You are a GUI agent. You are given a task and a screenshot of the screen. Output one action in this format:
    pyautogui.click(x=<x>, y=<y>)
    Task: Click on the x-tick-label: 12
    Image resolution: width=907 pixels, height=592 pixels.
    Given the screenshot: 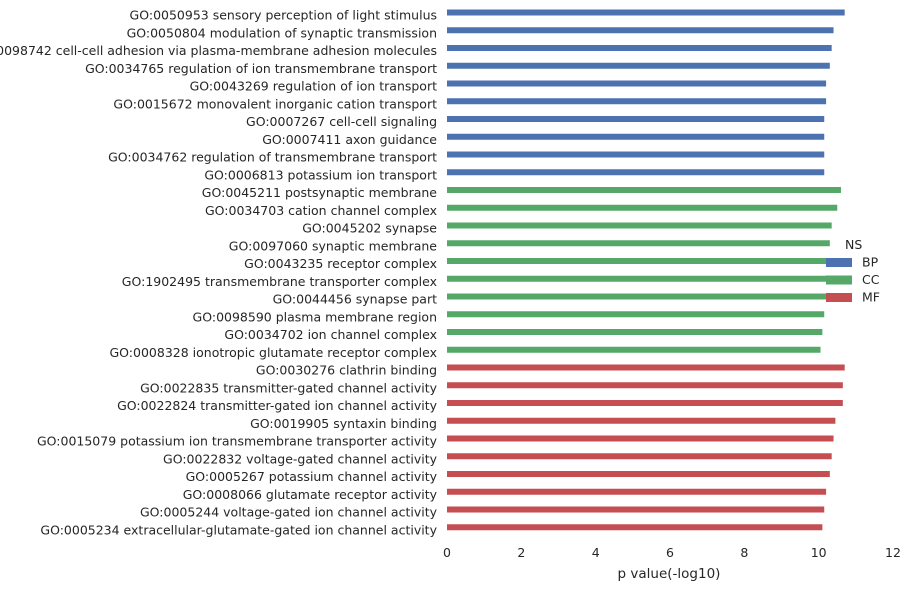 What is the action you would take?
    pyautogui.click(x=893, y=552)
    